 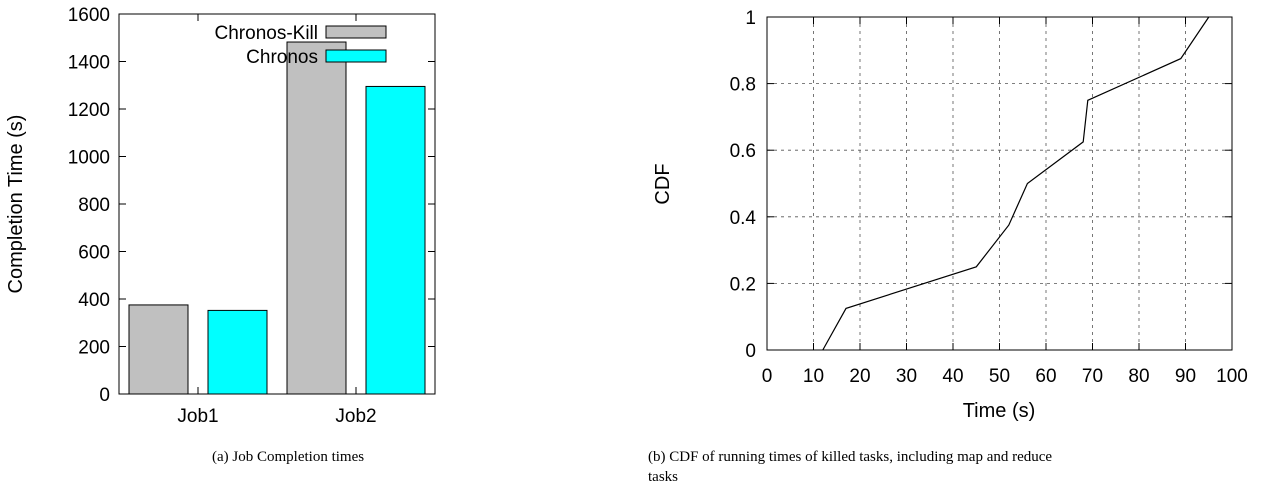 I want to click on x-tick-label: 100, so click(x=1232, y=376).